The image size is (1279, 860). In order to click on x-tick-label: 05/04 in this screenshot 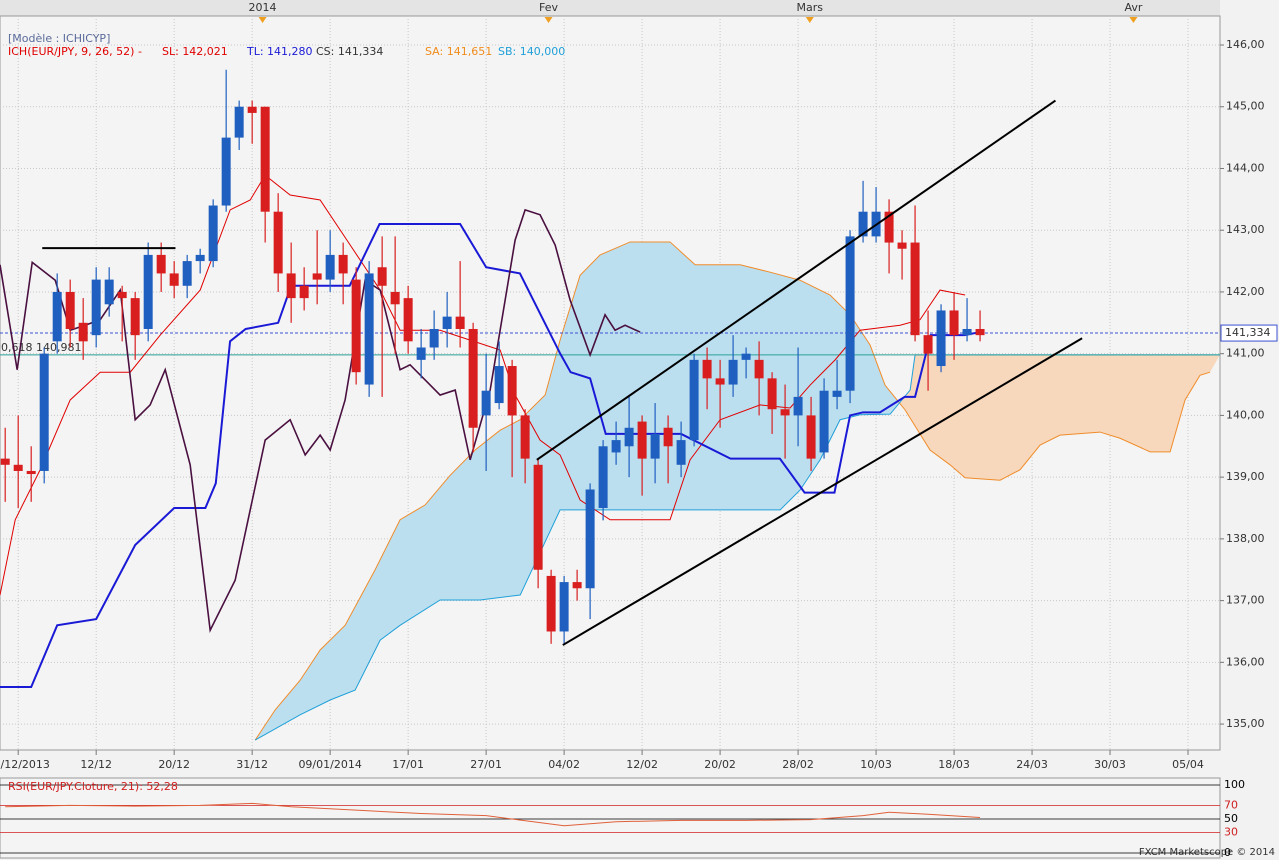, I will do `click(1188, 764)`.